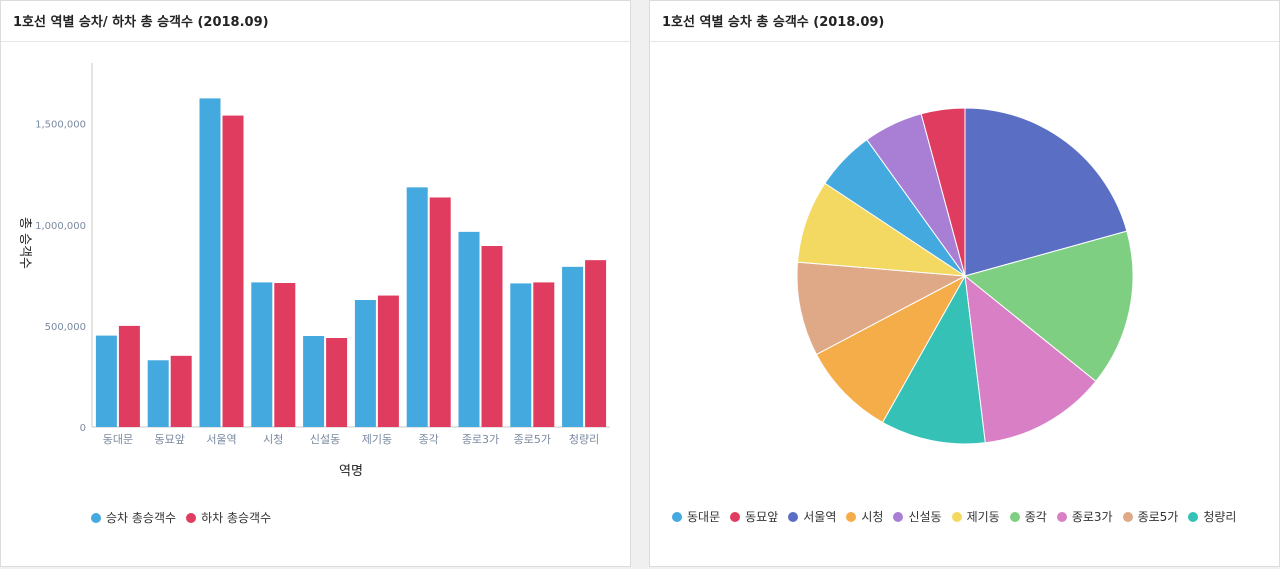  I want to click on x-tick-label: 동대문, so click(118, 439).